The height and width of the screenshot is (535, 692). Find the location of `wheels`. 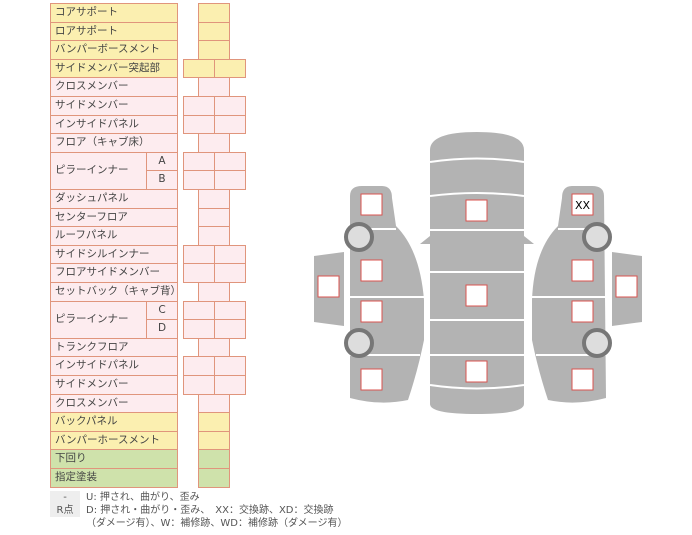

wheels is located at coordinates (478, 290).